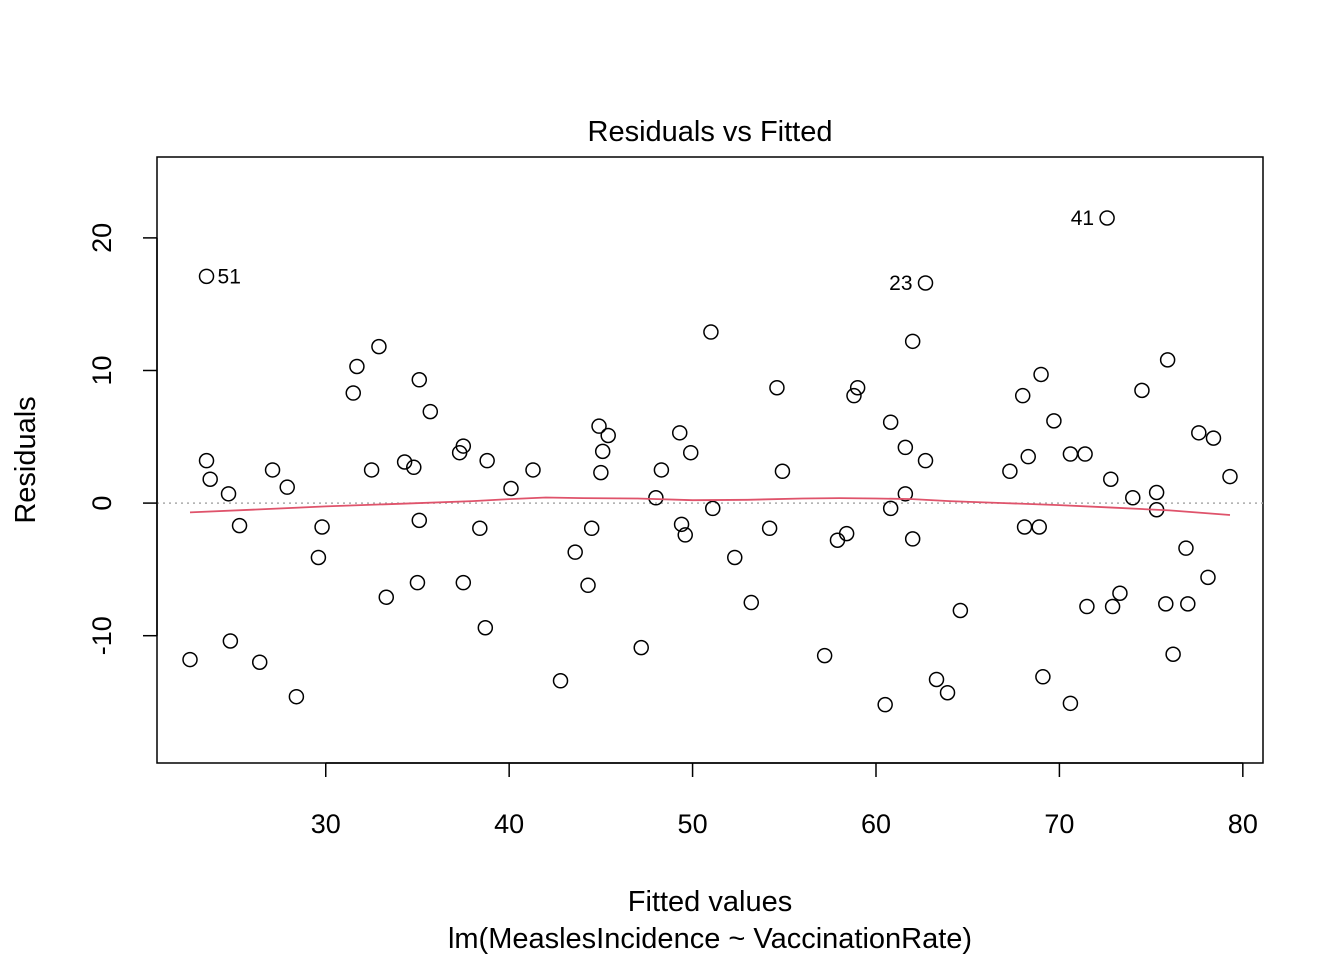 The width and height of the screenshot is (1344, 960). What do you see at coordinates (1059, 824) in the screenshot?
I see `x-tick-label: 70` at bounding box center [1059, 824].